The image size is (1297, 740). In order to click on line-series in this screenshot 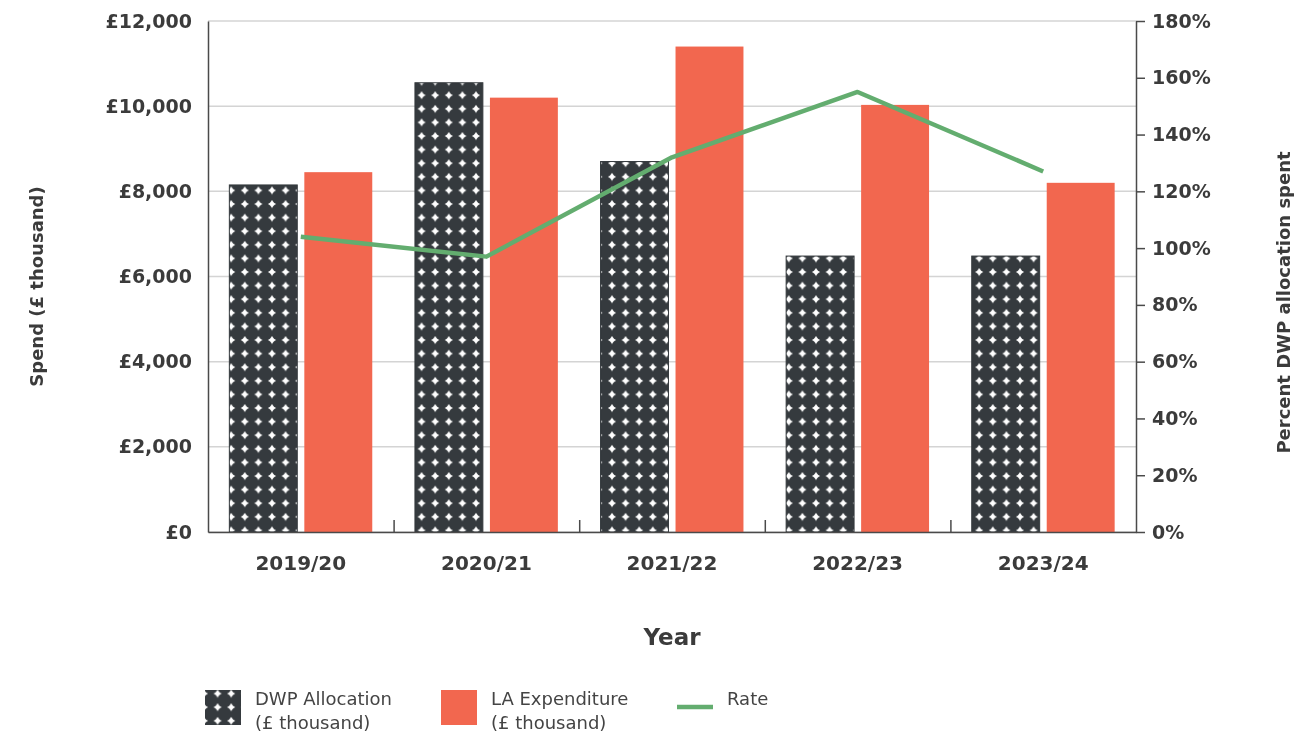, I will do `click(672, 174)`.